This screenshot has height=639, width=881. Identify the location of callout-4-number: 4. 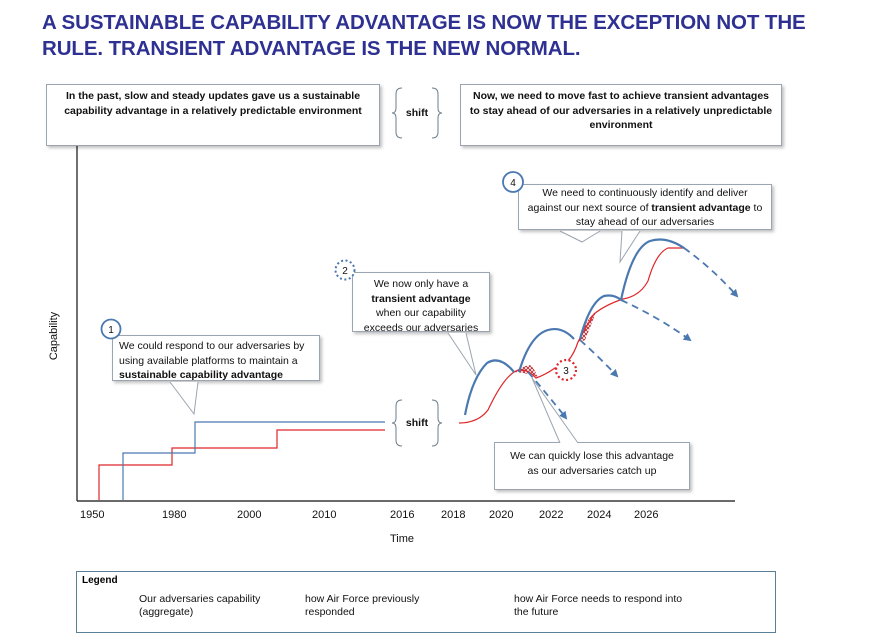
(513, 183).